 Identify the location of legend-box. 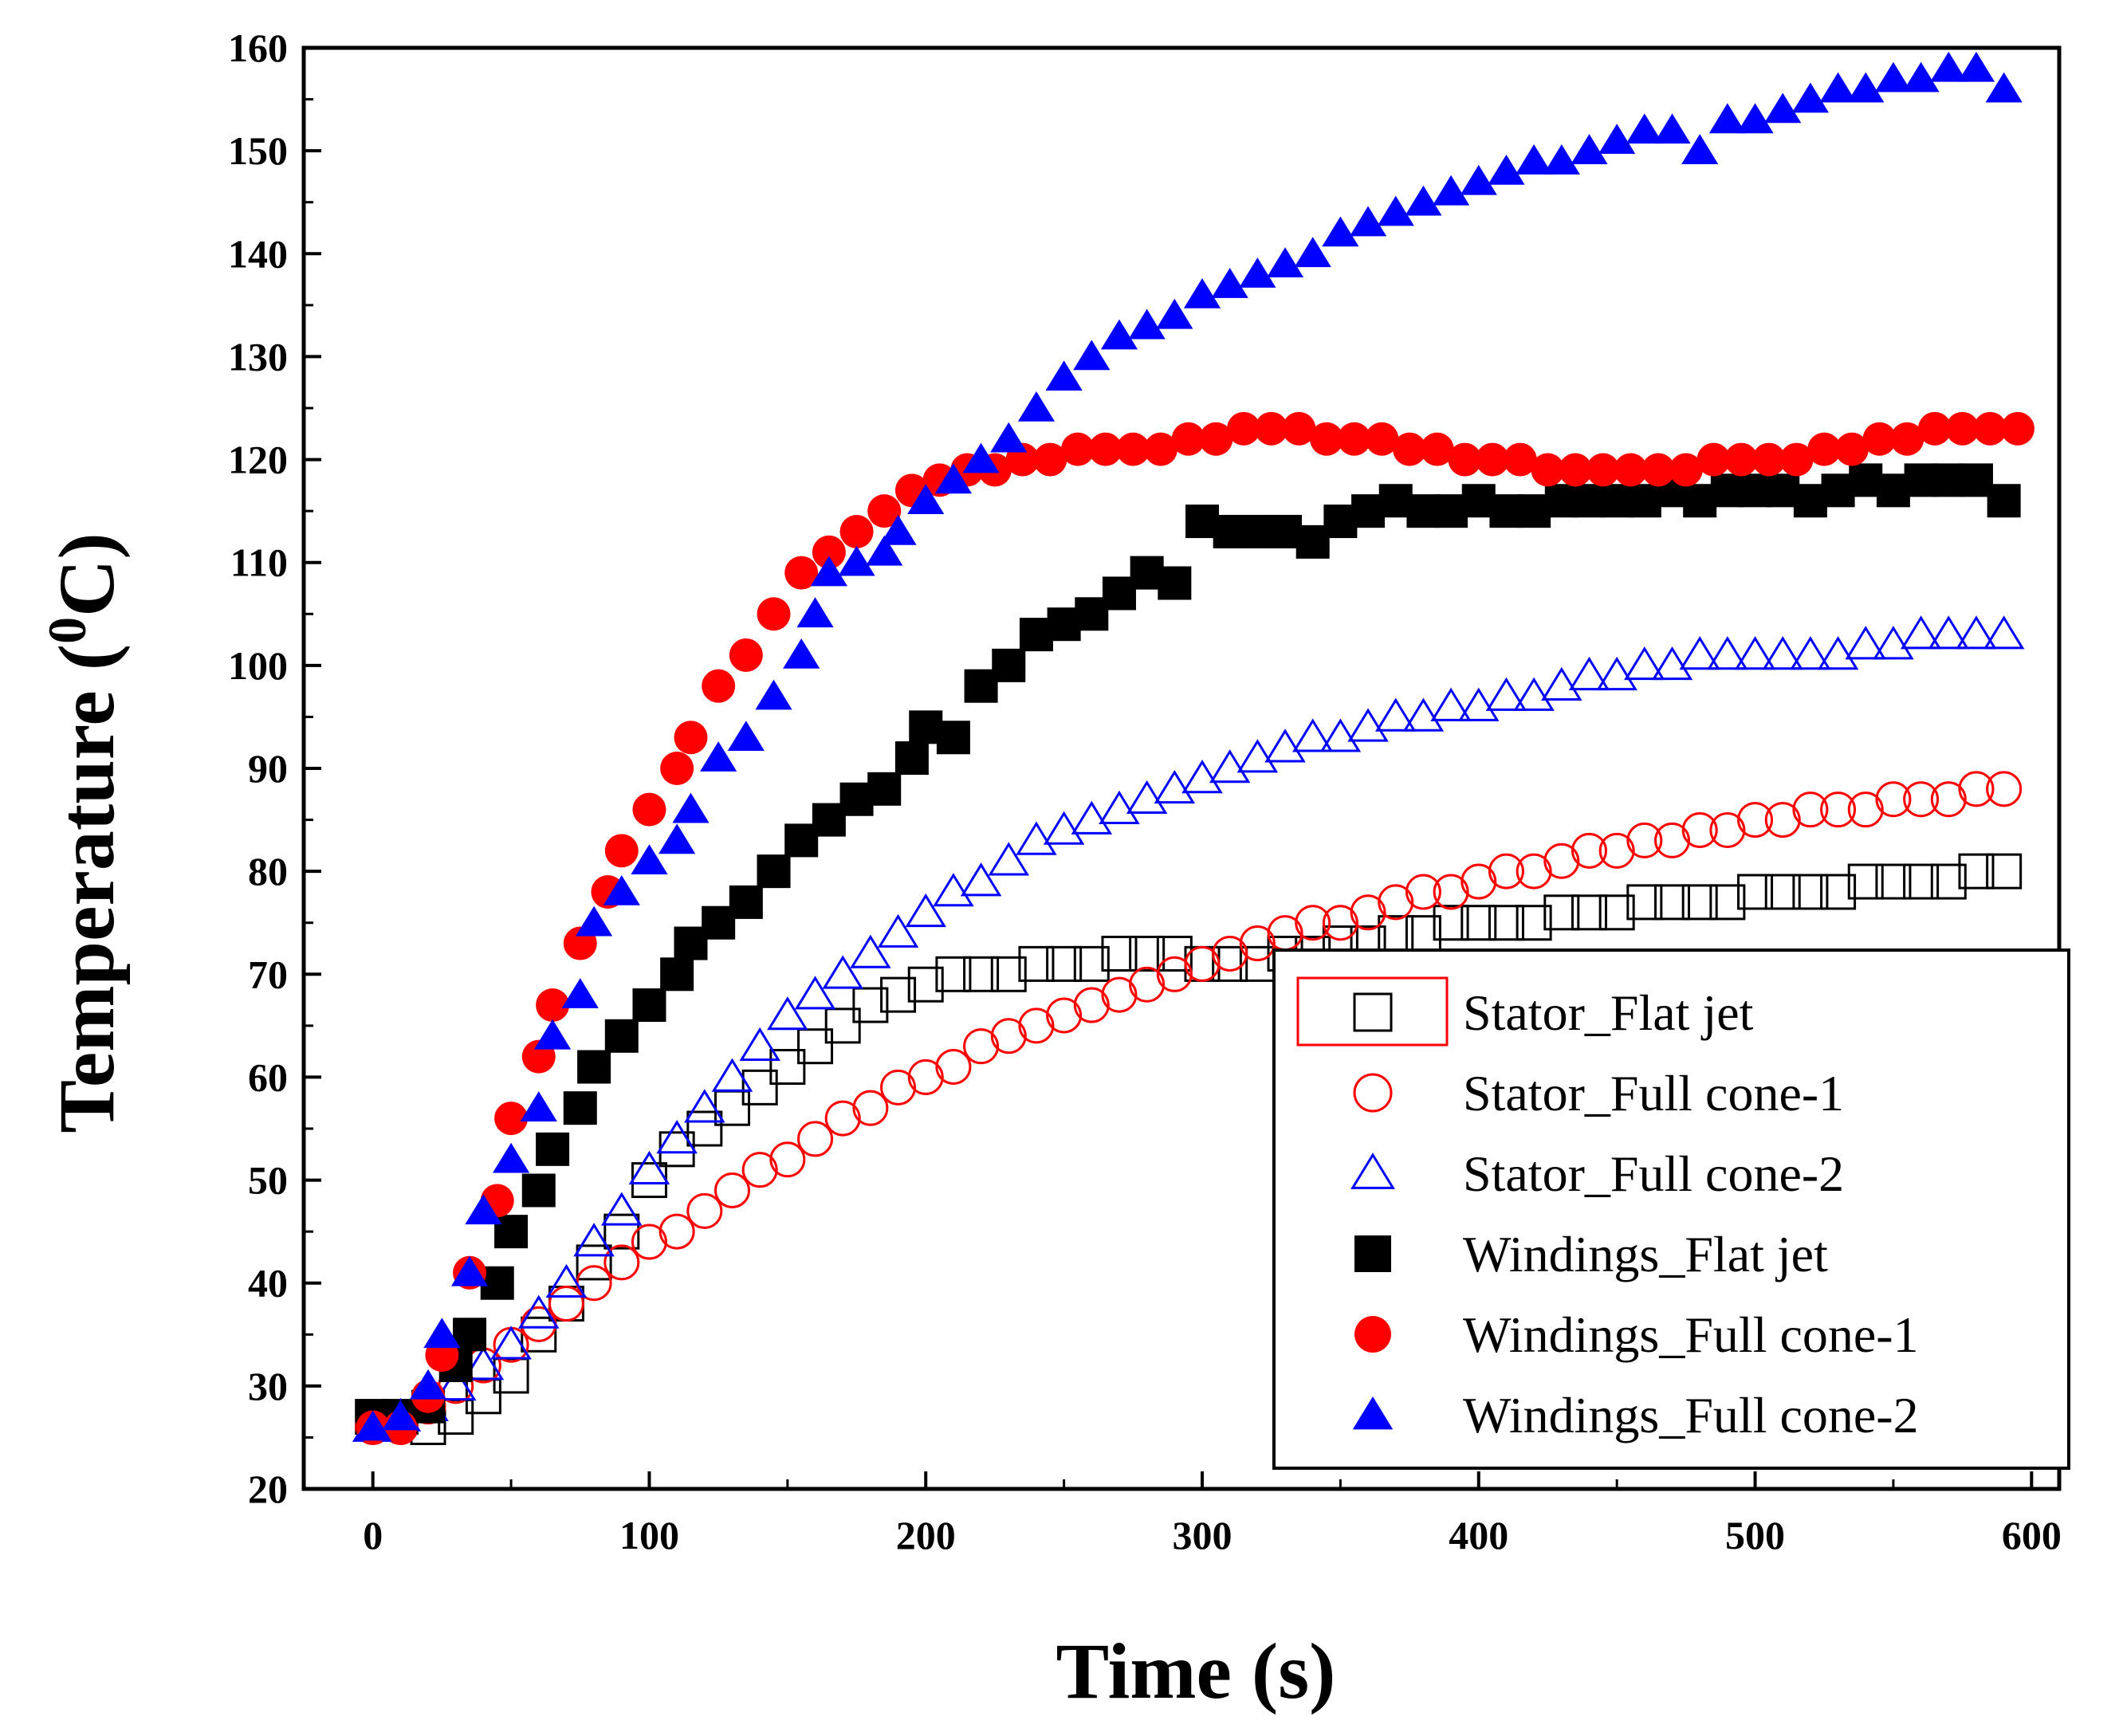
(1671, 1209).